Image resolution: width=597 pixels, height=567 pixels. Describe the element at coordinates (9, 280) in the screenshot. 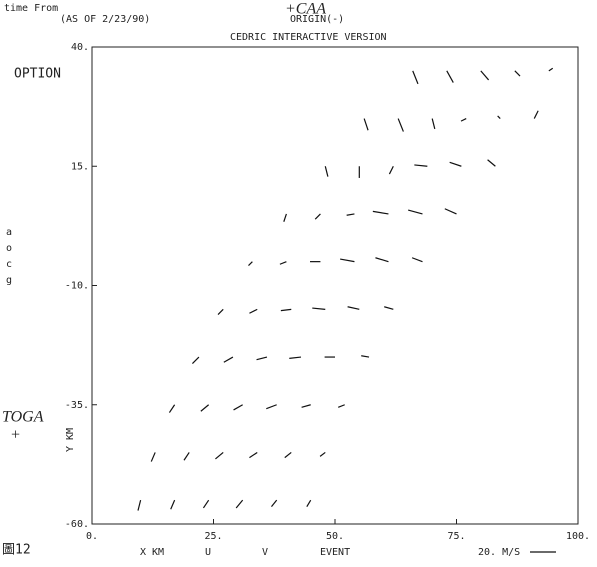

I see `side-letter: g` at that location.